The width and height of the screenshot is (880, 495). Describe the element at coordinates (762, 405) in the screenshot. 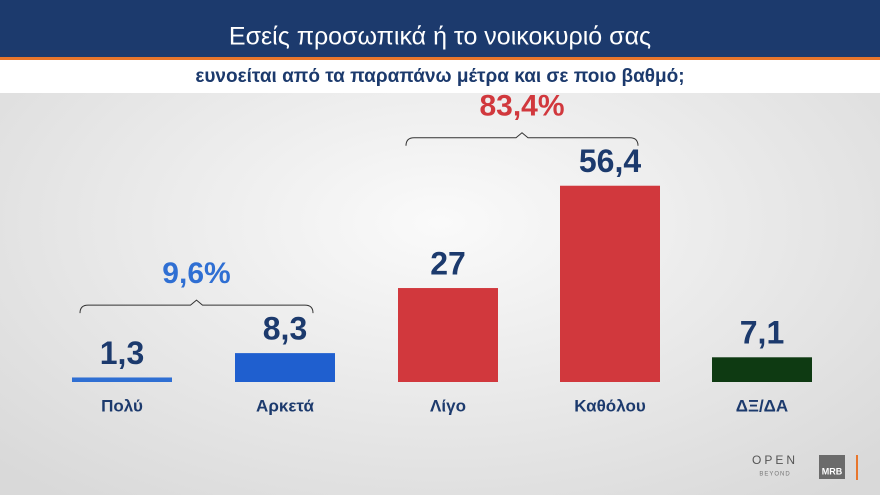

I see `category-label: ΔΞ/ΔΑ` at that location.